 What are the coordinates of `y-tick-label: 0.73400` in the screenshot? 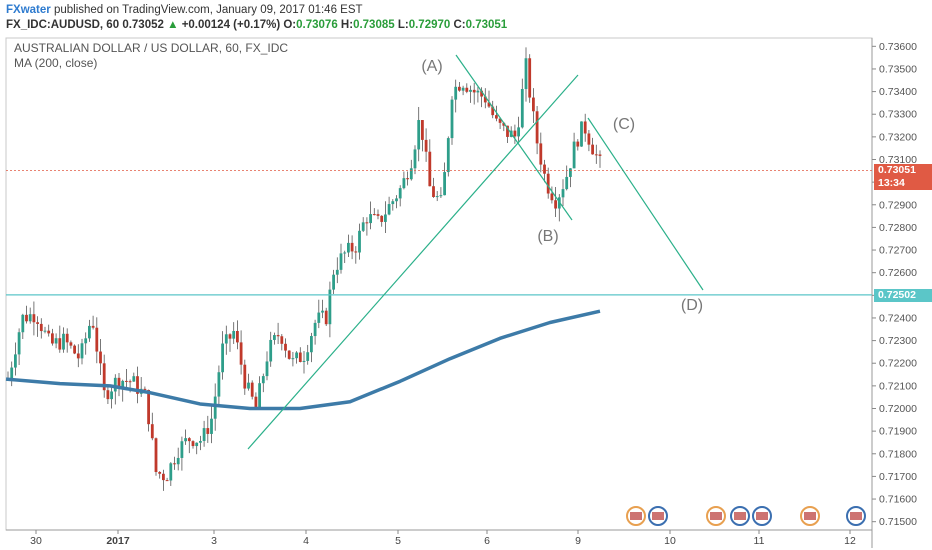 It's located at (898, 92).